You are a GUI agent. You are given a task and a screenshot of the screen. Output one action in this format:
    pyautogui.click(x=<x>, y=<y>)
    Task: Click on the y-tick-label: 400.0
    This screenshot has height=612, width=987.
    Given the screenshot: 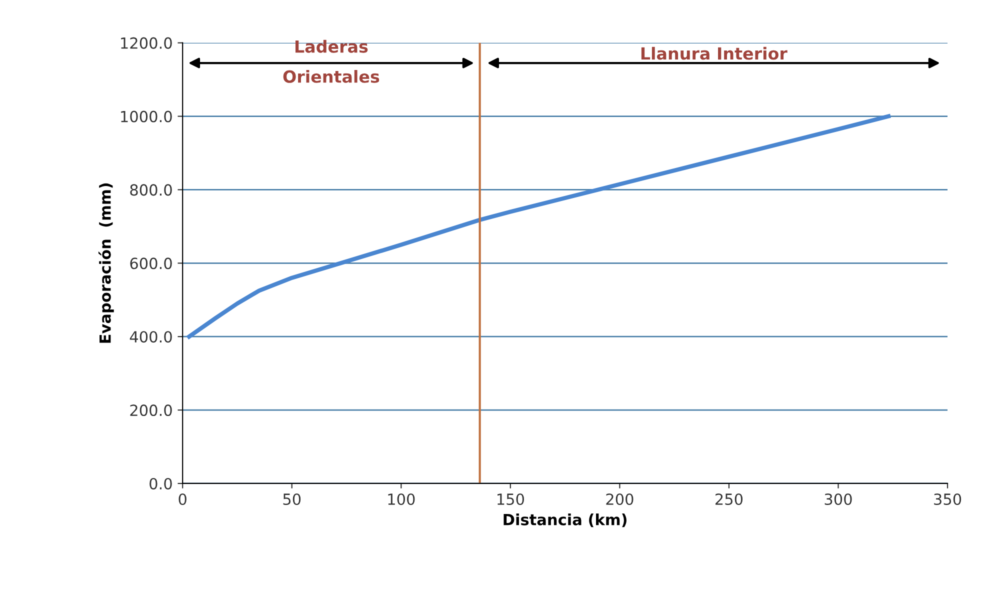 What is the action you would take?
    pyautogui.click(x=151, y=337)
    